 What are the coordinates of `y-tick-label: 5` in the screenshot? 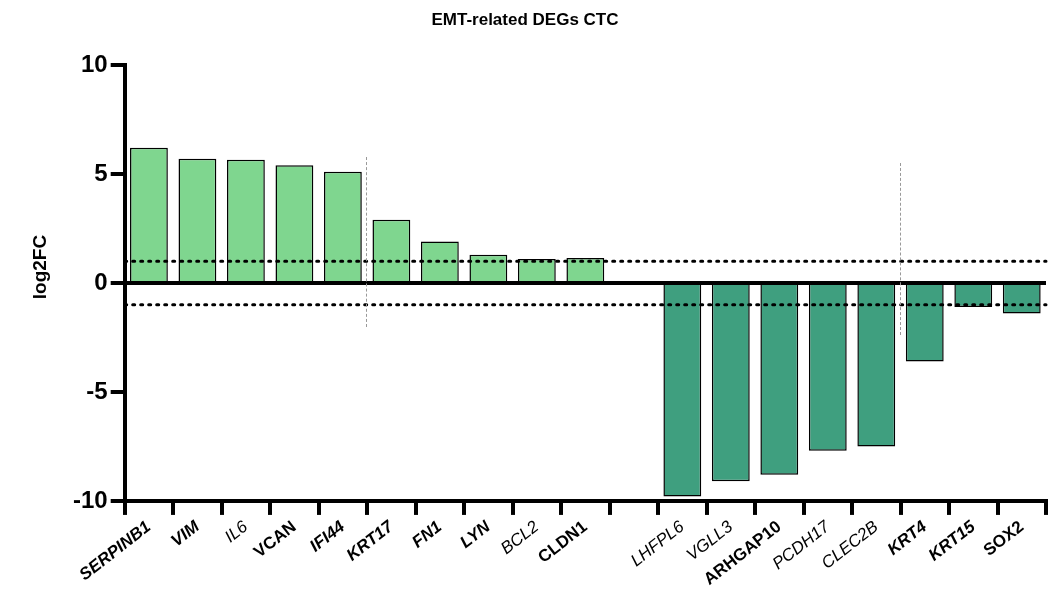 It's located at (101, 172).